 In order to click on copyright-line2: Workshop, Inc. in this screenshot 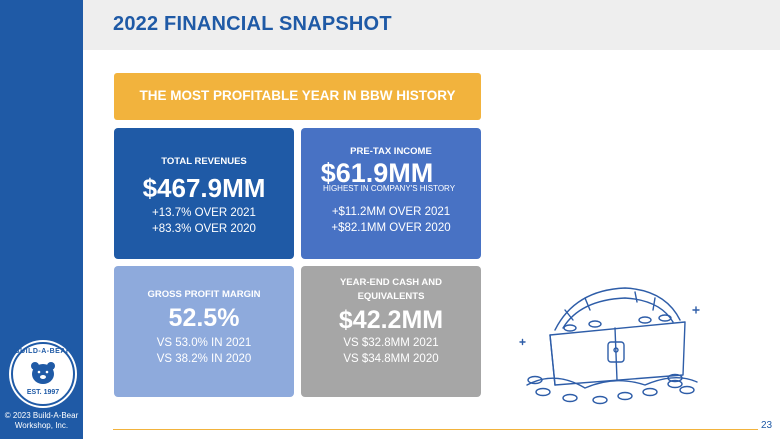, I will do `click(41, 425)`.